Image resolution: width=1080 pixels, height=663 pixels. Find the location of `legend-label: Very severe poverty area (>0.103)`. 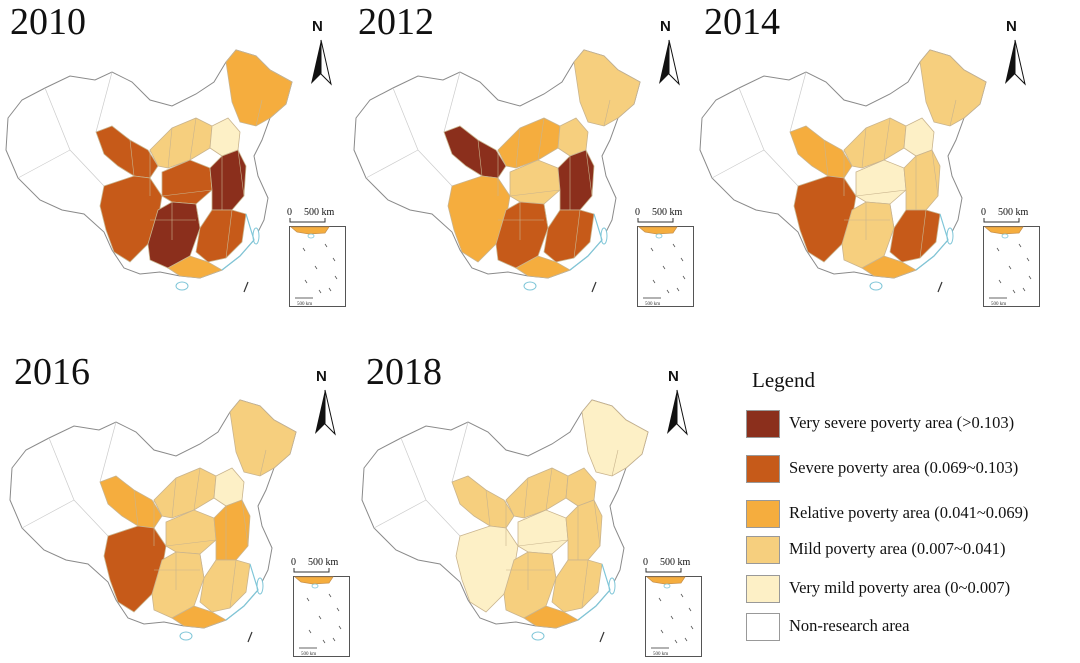

legend-label: Very severe poverty area (>0.103) is located at coordinates (902, 422).